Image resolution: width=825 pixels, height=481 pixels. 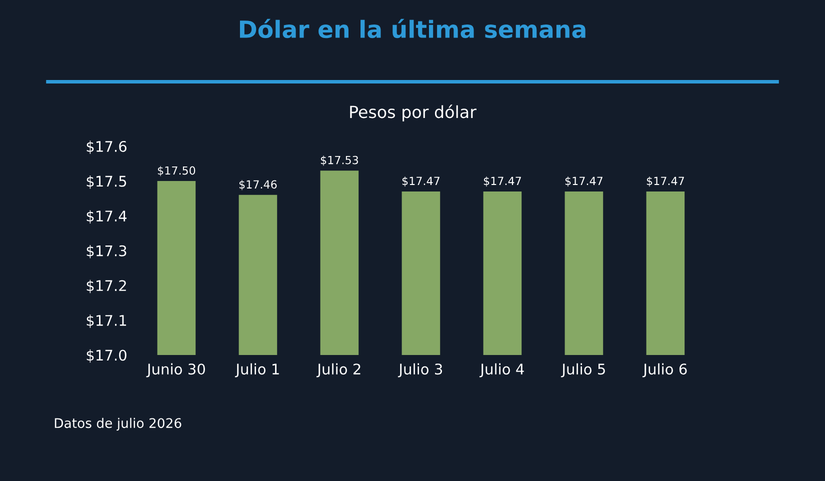 I want to click on data-label: $17.46, so click(x=258, y=185).